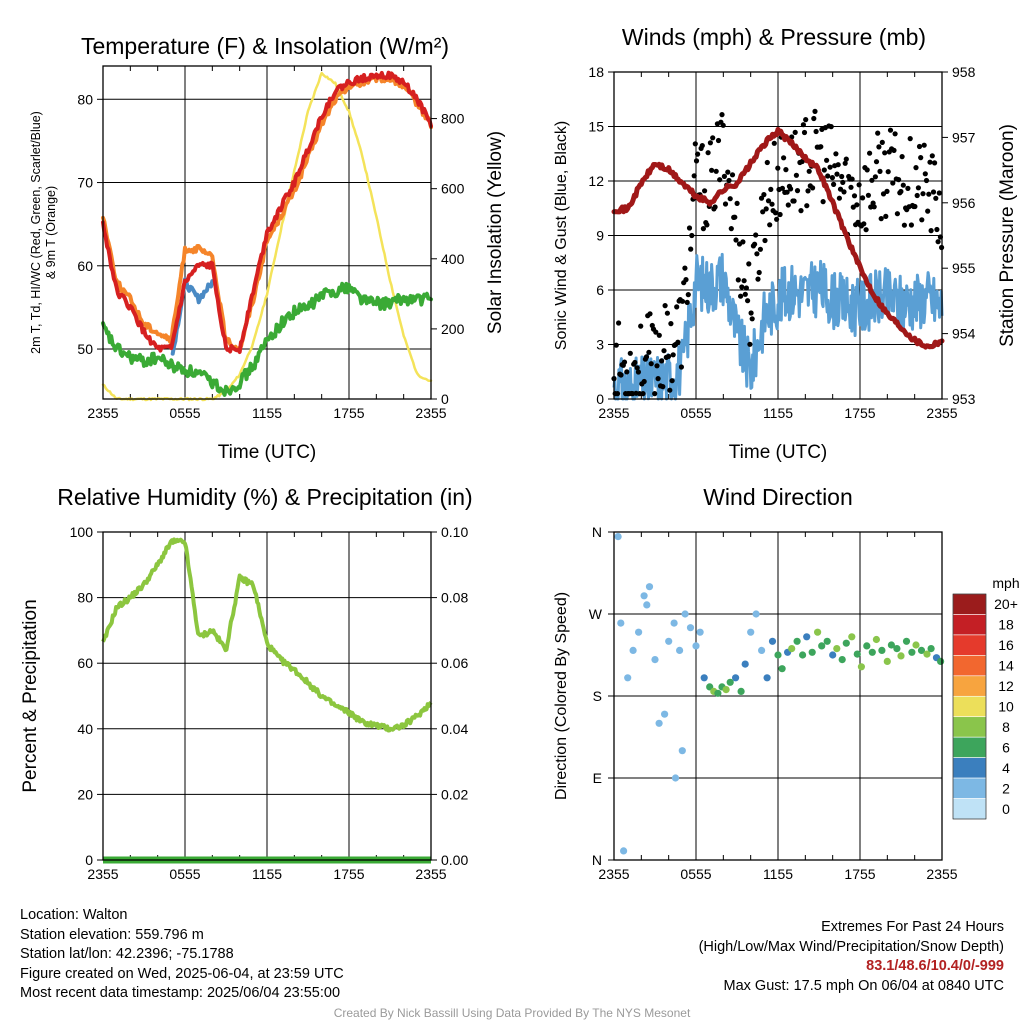 The height and width of the screenshot is (1024, 1024). Describe the element at coordinates (267, 339) in the screenshot. I see `temp-series-dew` at that location.